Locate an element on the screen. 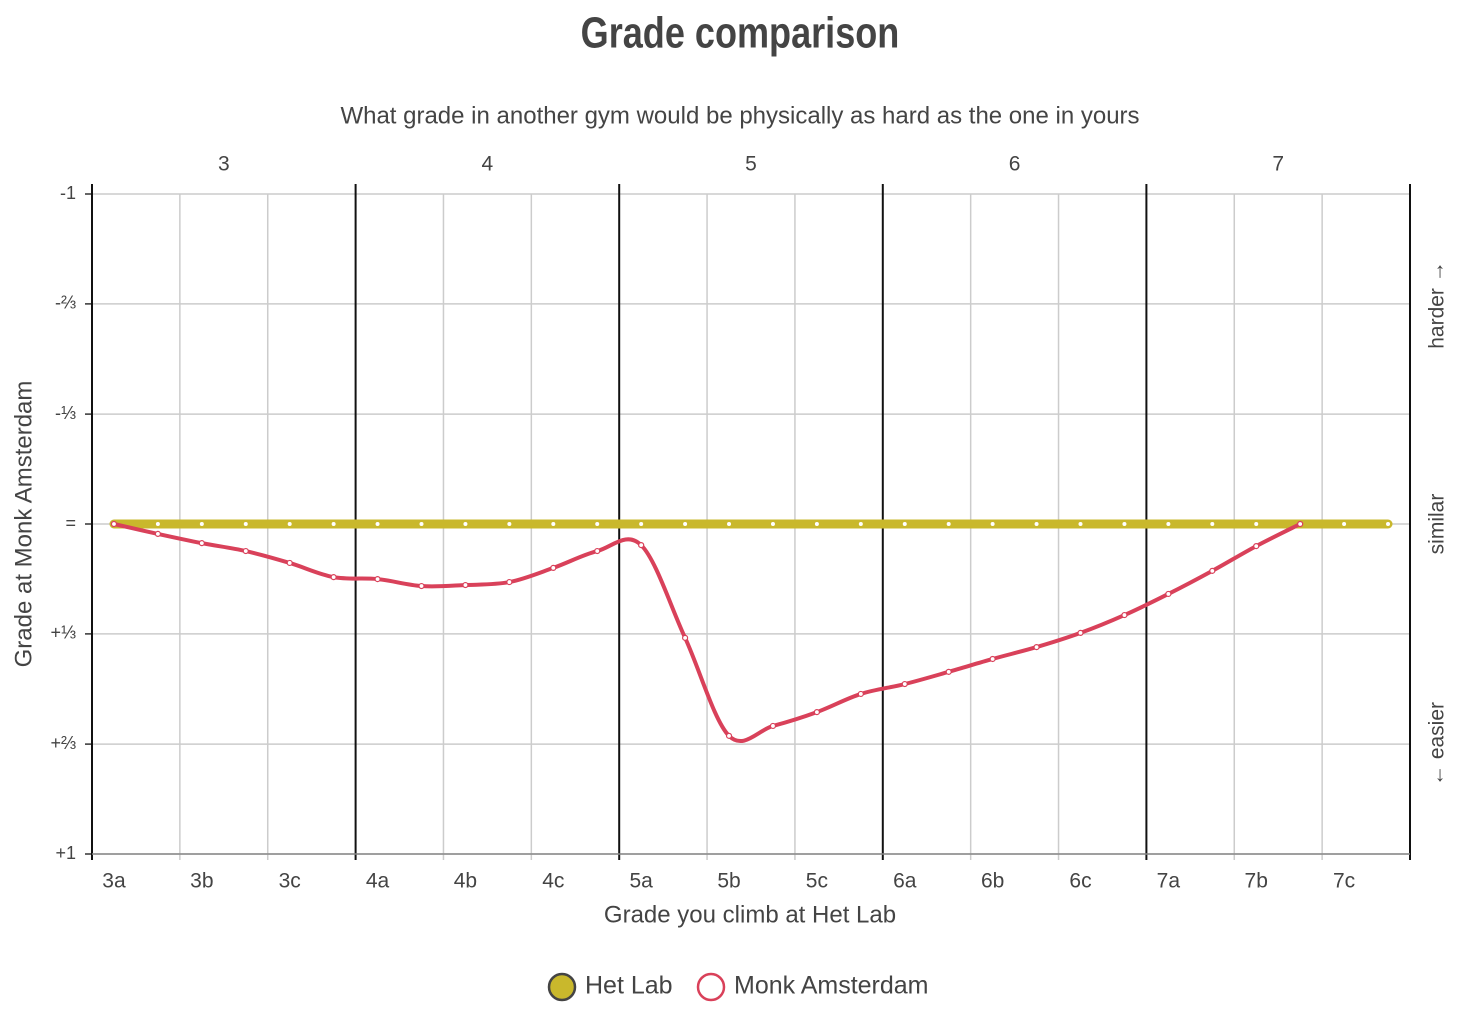 This screenshot has height=1016, width=1460. annotation: ← easier is located at coordinates (1437, 744).